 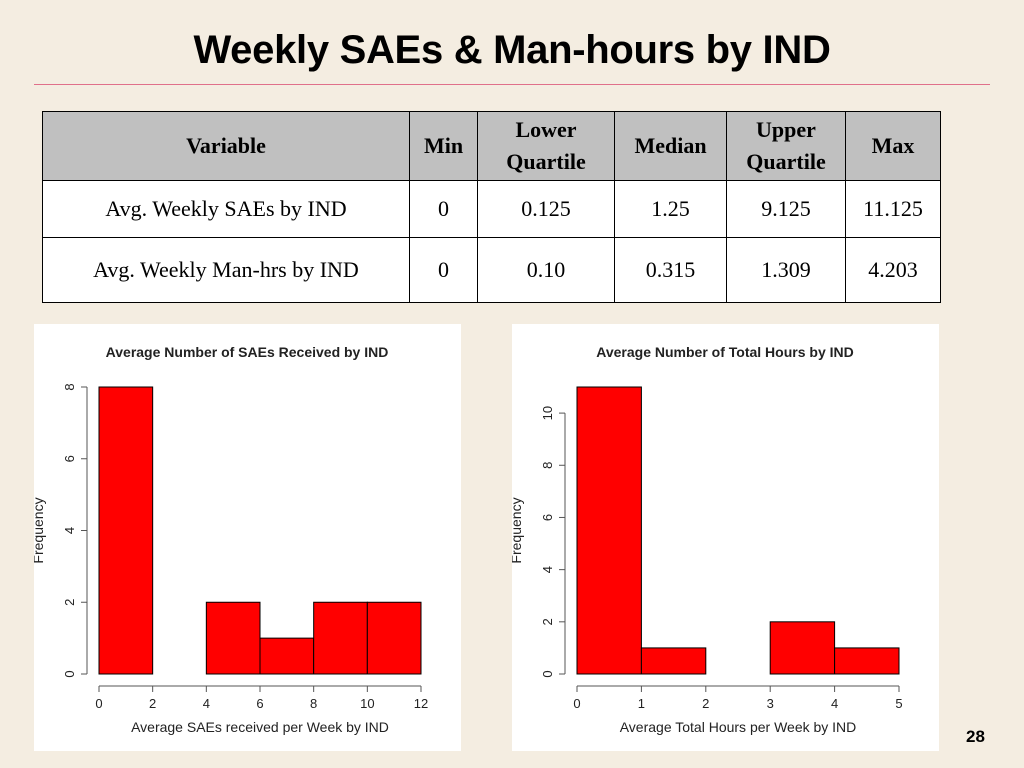 What do you see at coordinates (670, 146) in the screenshot?
I see `header-median: Median` at bounding box center [670, 146].